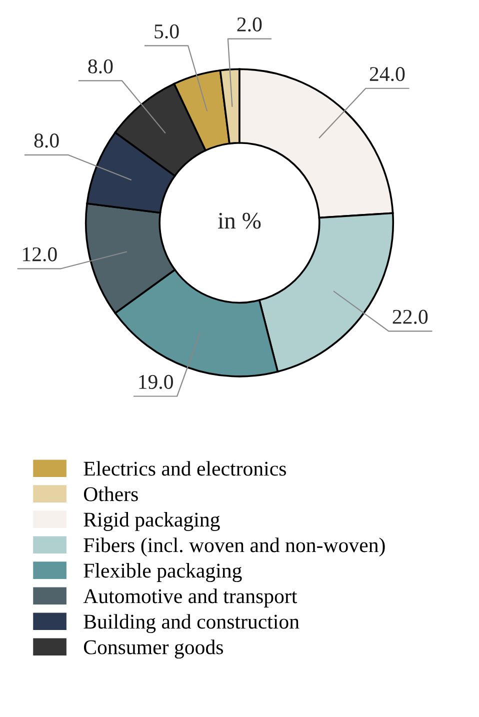  I want to click on legend-label: Automotive and transport, so click(190, 598).